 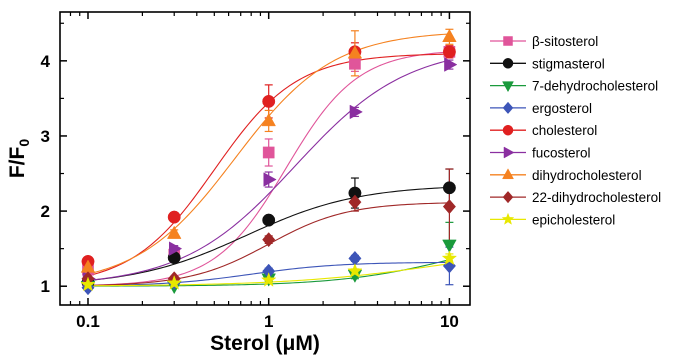 I want to click on legend-label: 7-dehydrocholesterol, so click(x=595, y=86).